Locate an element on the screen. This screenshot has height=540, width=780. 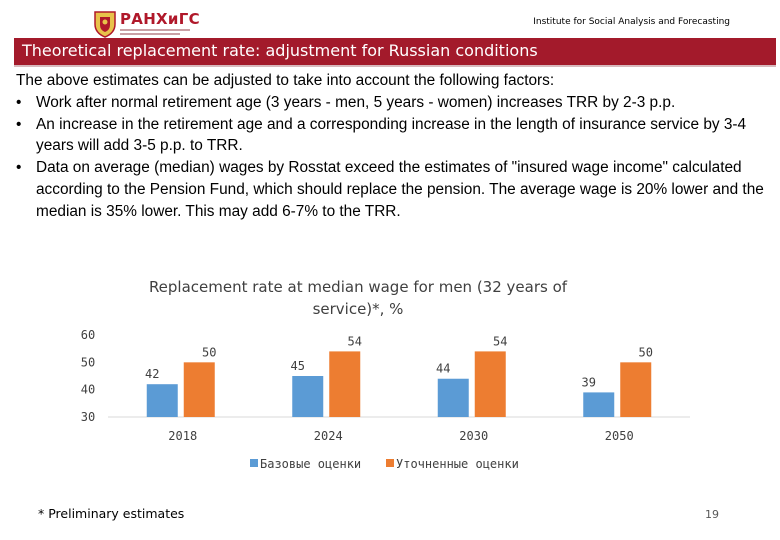
legend-label: Базовые оценки is located at coordinates (310, 464).